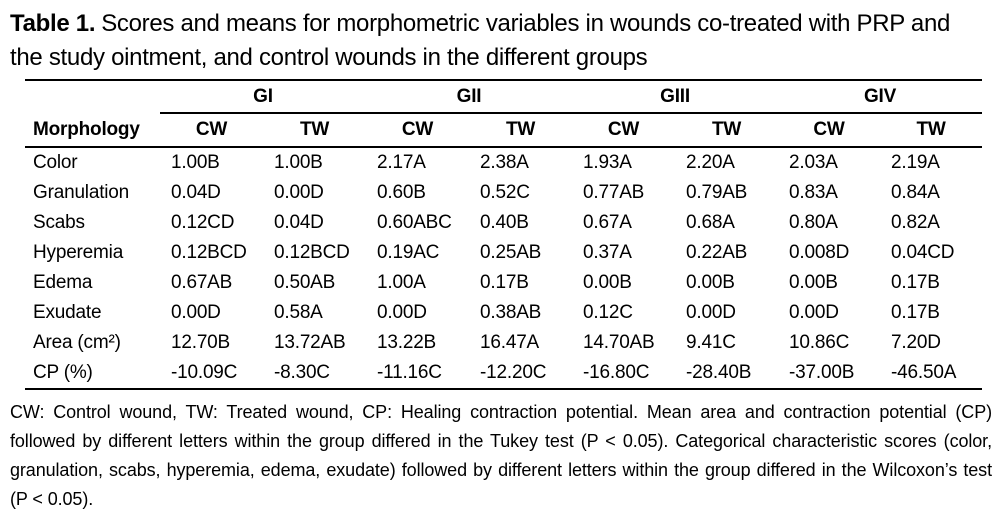  I want to click on table-cell: 0.79AB, so click(717, 192).